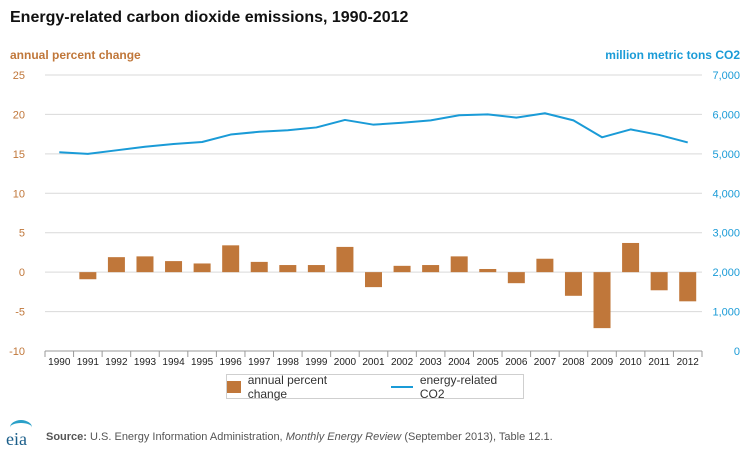  What do you see at coordinates (173, 362) in the screenshot?
I see `x-axis-tick-label: 1994` at bounding box center [173, 362].